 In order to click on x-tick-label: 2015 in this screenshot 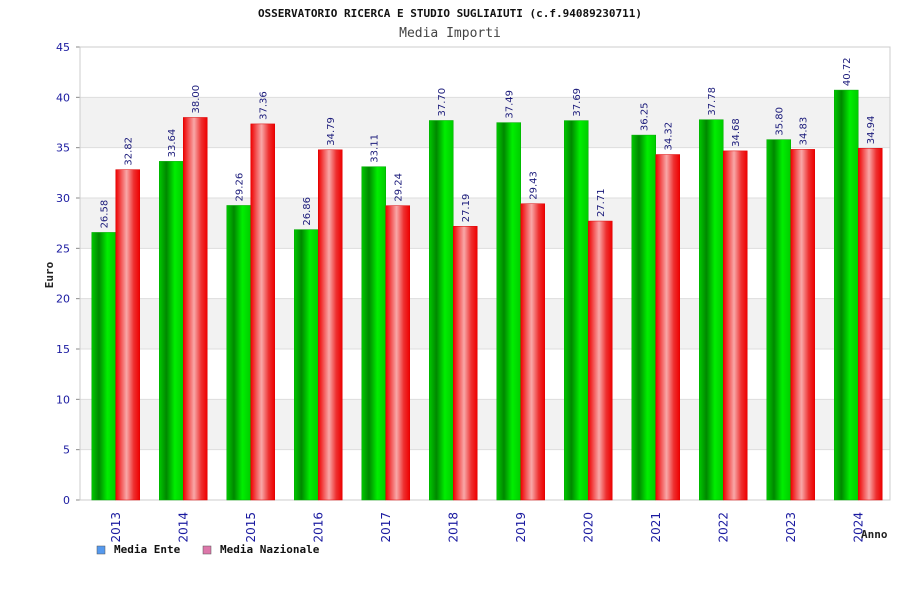, I will do `click(251, 527)`.